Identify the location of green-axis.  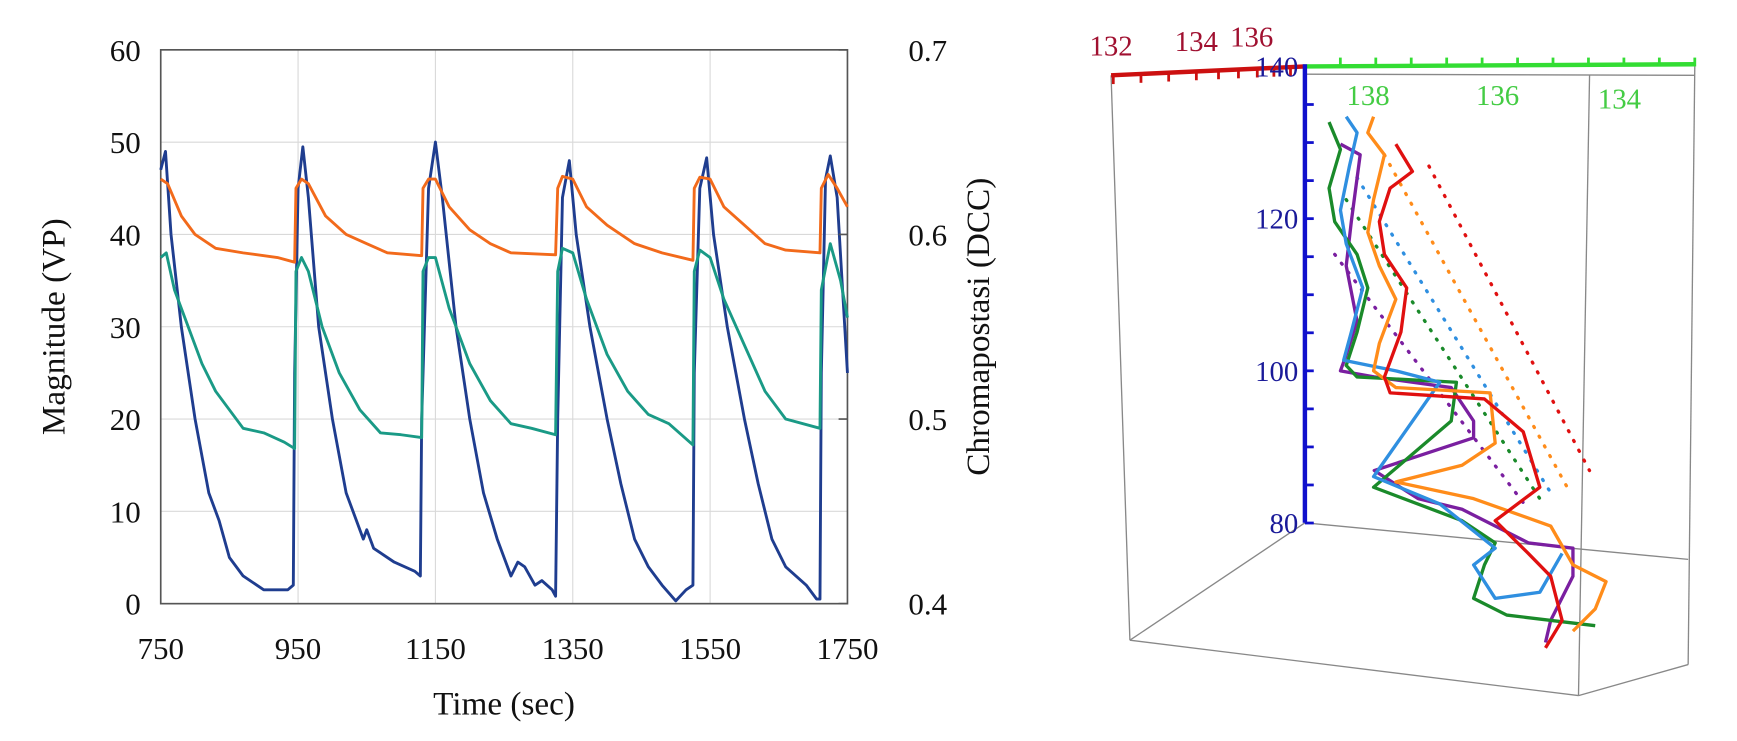
(1499, 65).